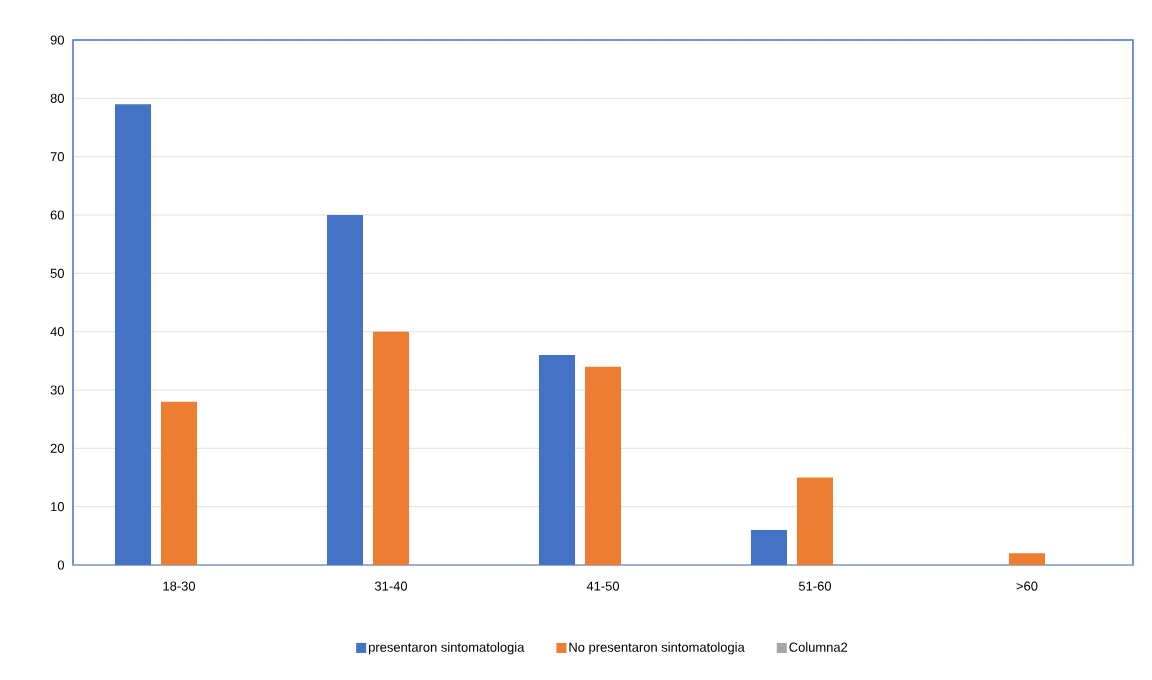 The width and height of the screenshot is (1152, 680). Describe the element at coordinates (815, 586) in the screenshot. I see `x-tick-label: 51-60` at that location.